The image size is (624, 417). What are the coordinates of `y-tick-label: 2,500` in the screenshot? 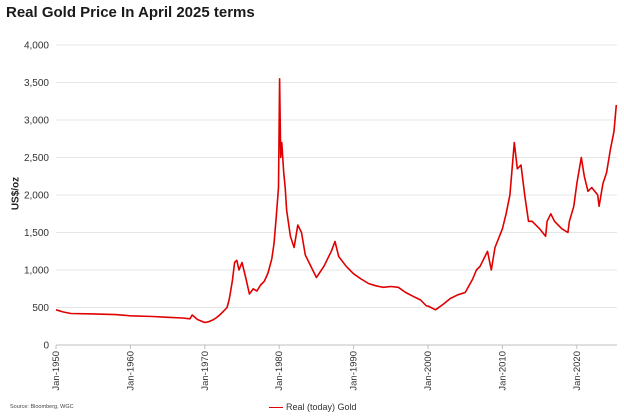 It's located at (36, 158).